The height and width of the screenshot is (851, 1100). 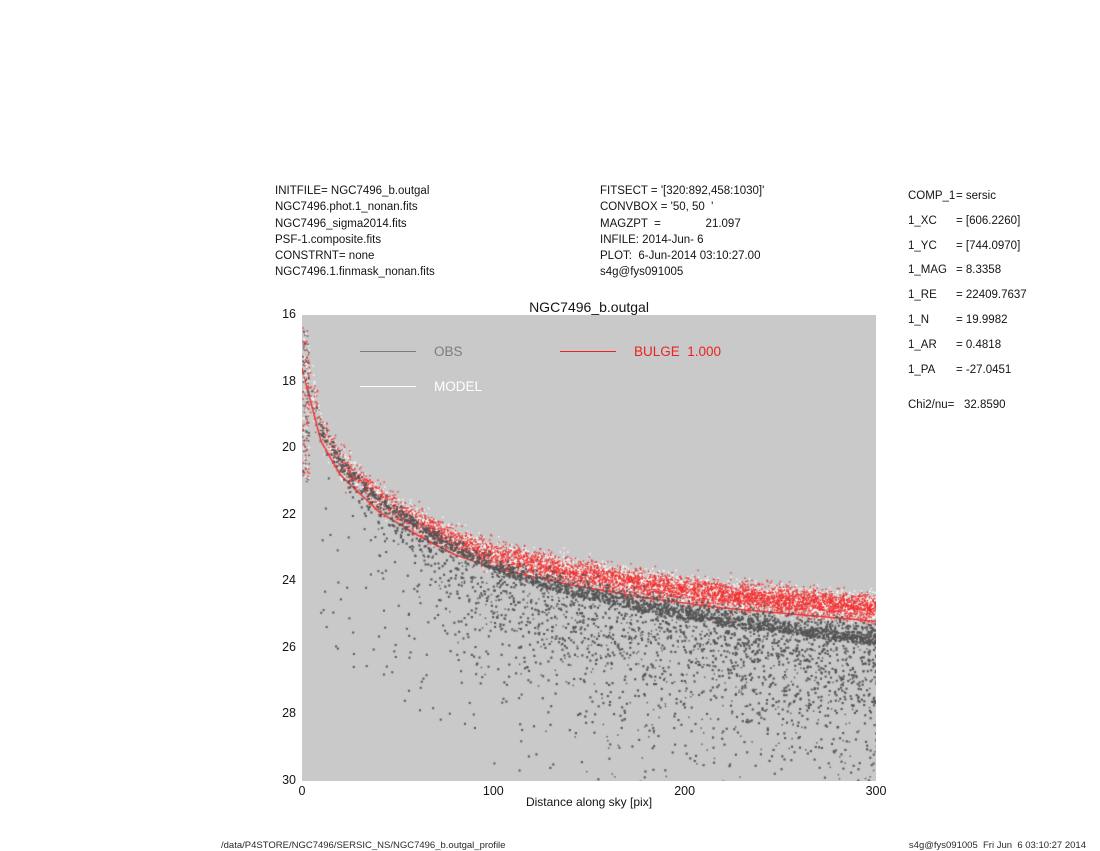 I want to click on chi2-label: Chi2/nu=, so click(x=931, y=405).